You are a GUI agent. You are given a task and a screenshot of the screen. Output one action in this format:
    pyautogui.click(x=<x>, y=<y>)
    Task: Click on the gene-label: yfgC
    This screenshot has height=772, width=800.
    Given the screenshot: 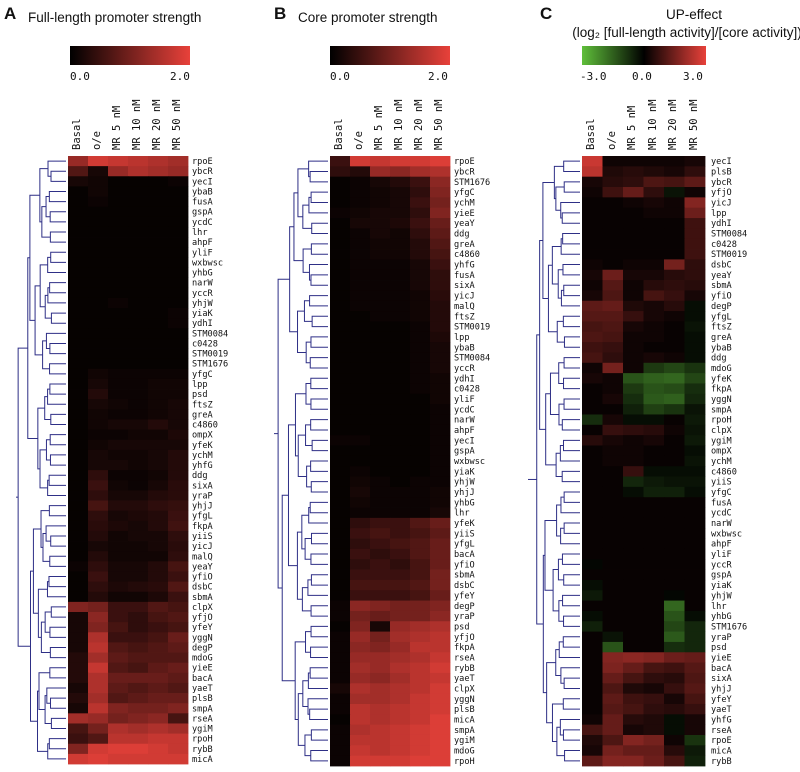 What is the action you would take?
    pyautogui.click(x=464, y=193)
    